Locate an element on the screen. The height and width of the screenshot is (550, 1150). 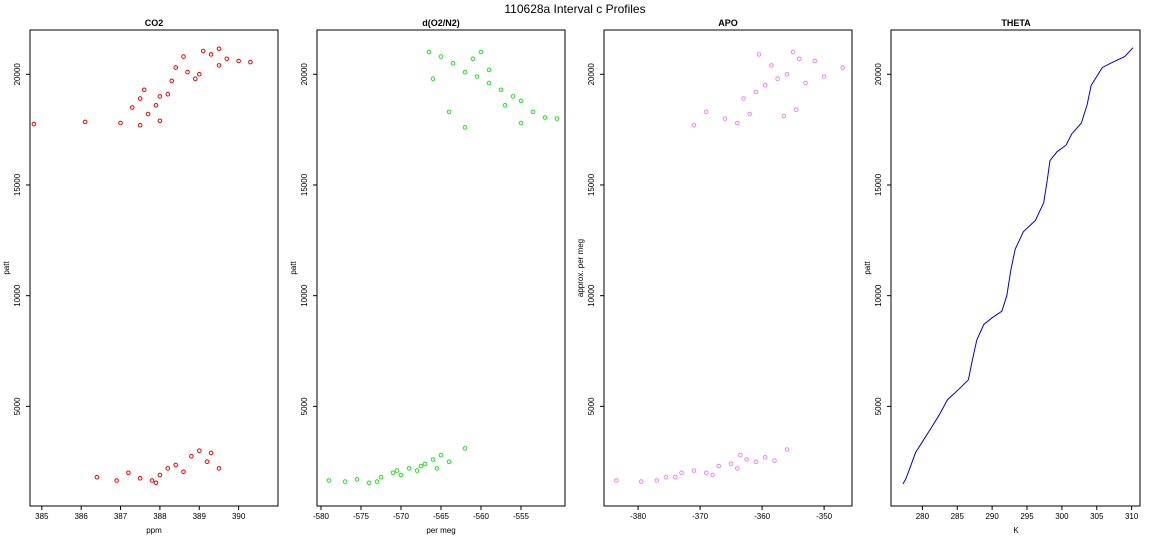
o2n2-x-tick-label-0: -580 is located at coordinates (321, 516).